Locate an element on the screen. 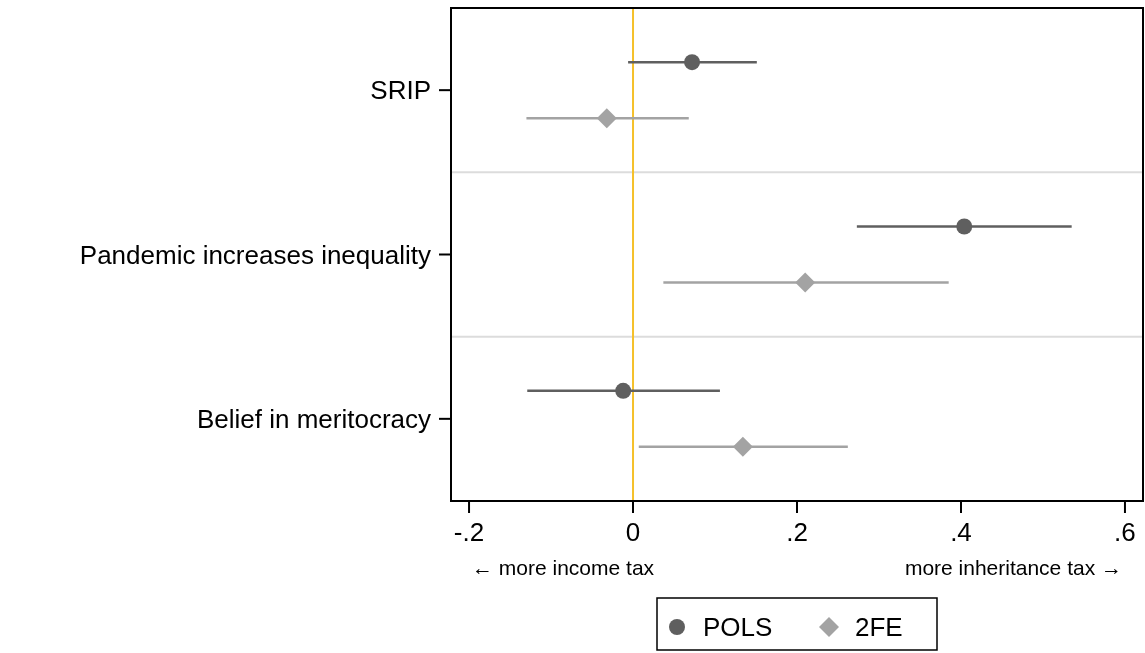 Image resolution: width=1145 pixels, height=653 pixels. x-tick-label: .4 is located at coordinates (961, 532).